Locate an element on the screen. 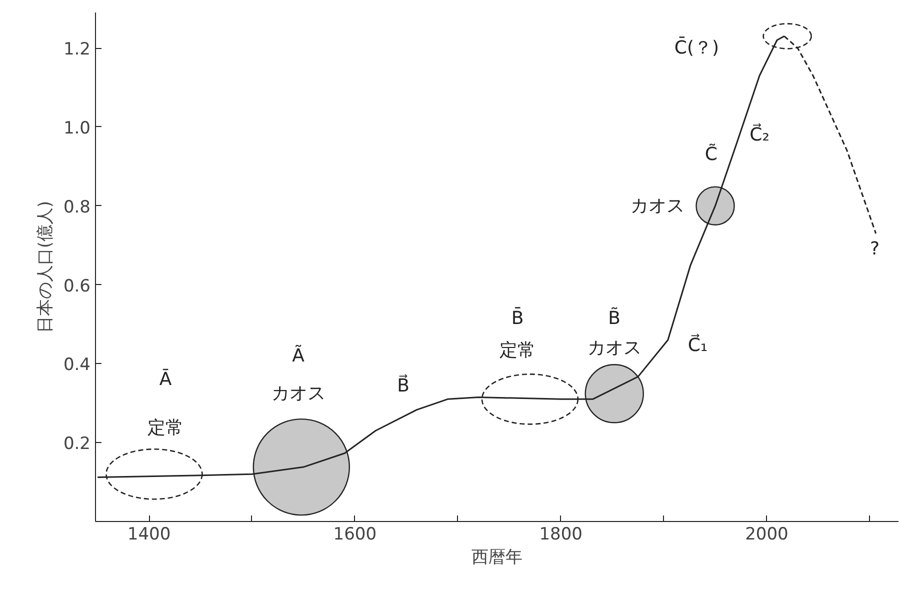 This screenshot has height=596, width=900. y-tick-label: 0.4 is located at coordinates (77, 365).